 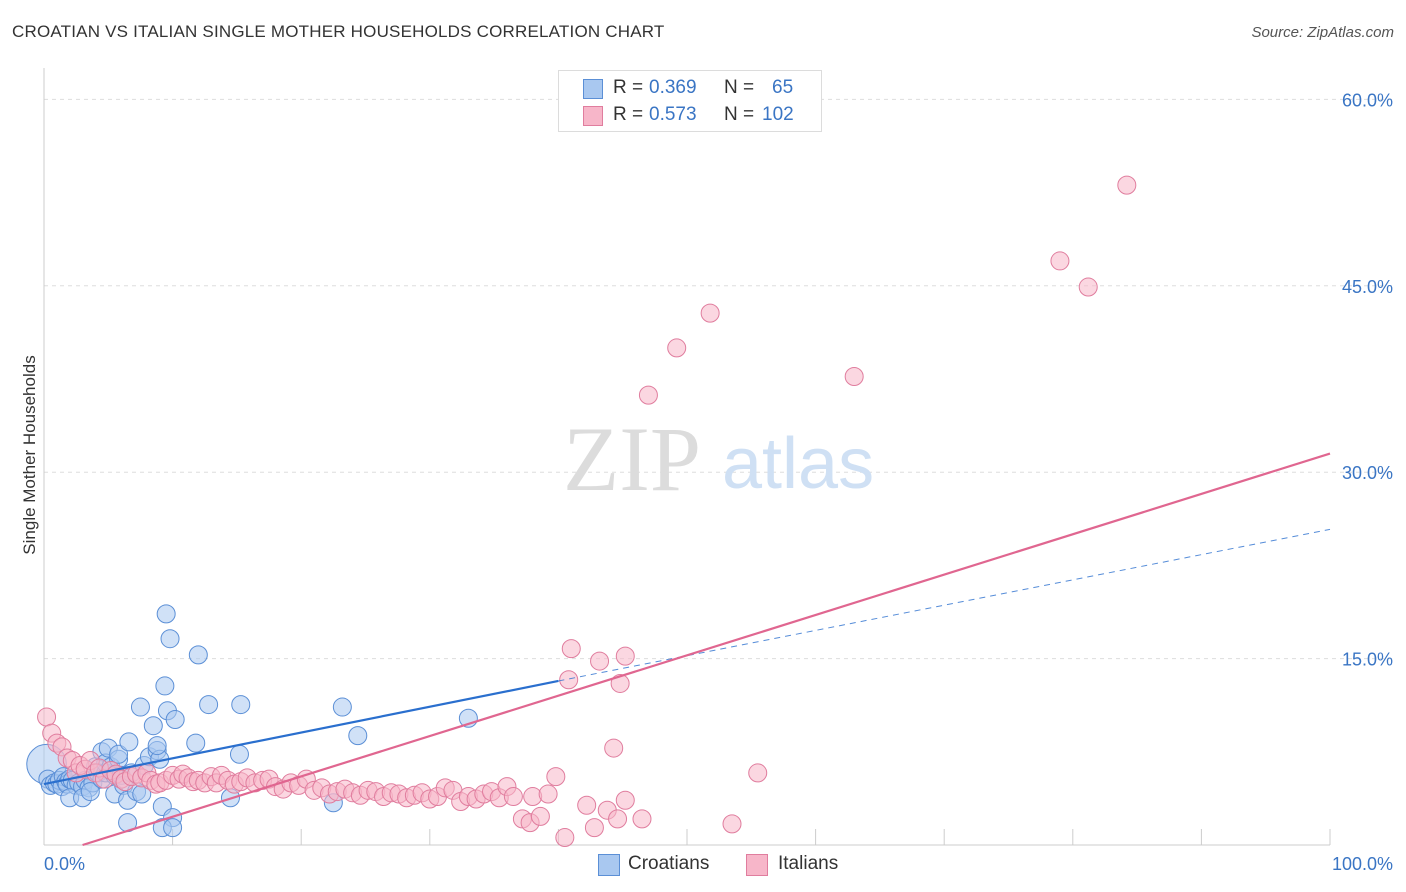 What do you see at coordinates (609, 865) in the screenshot?
I see `croatians-legend-swatch` at bounding box center [609, 865].